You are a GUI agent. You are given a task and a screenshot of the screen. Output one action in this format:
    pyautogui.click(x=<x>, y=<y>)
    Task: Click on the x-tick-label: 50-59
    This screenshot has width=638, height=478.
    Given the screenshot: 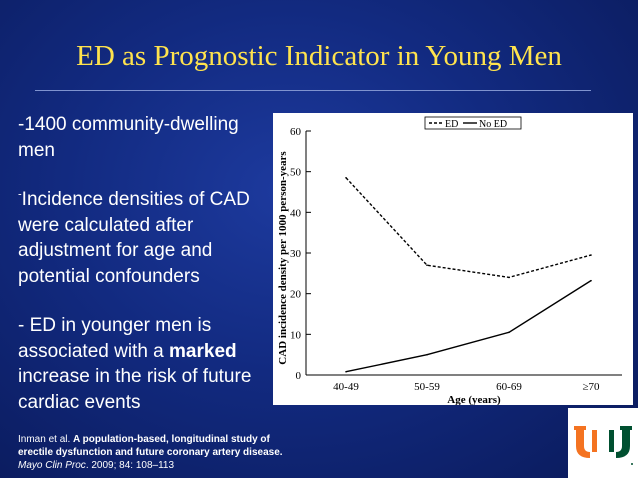 What is the action you would take?
    pyautogui.click(x=427, y=387)
    